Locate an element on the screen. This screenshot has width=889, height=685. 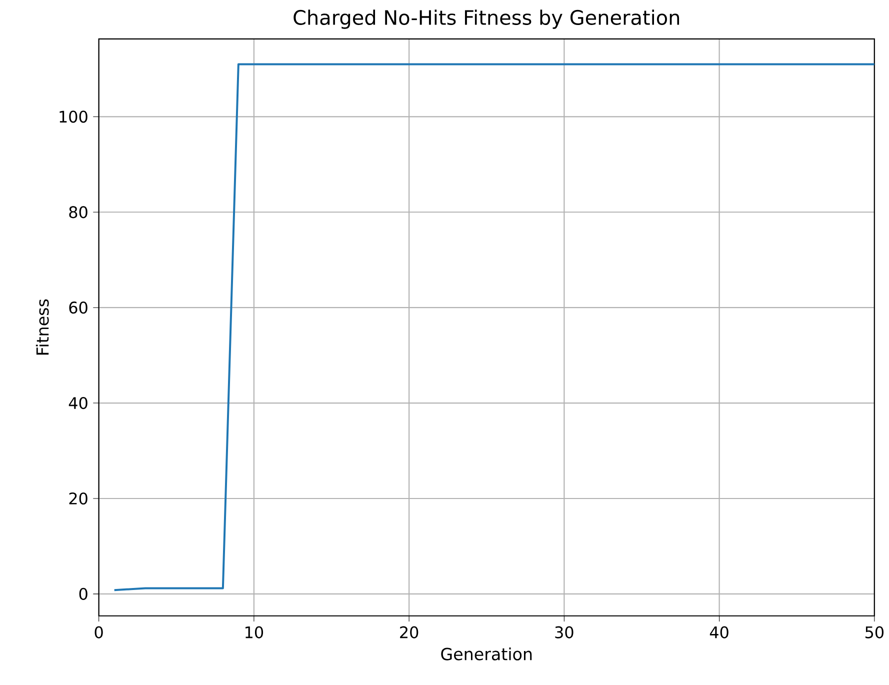
x-tick-label: 10 is located at coordinates (255, 632).